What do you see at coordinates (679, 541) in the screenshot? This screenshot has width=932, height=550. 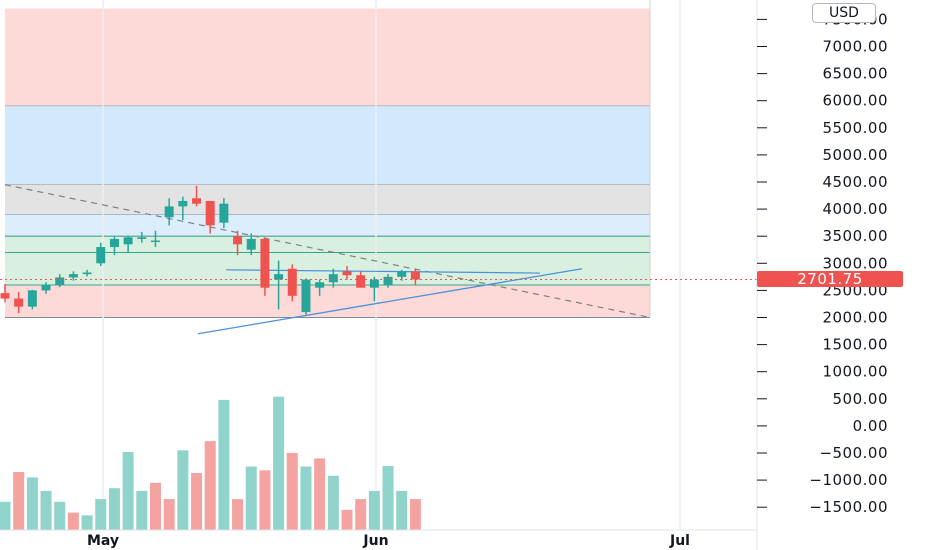 I see `x-tick-label: Jul` at bounding box center [679, 541].